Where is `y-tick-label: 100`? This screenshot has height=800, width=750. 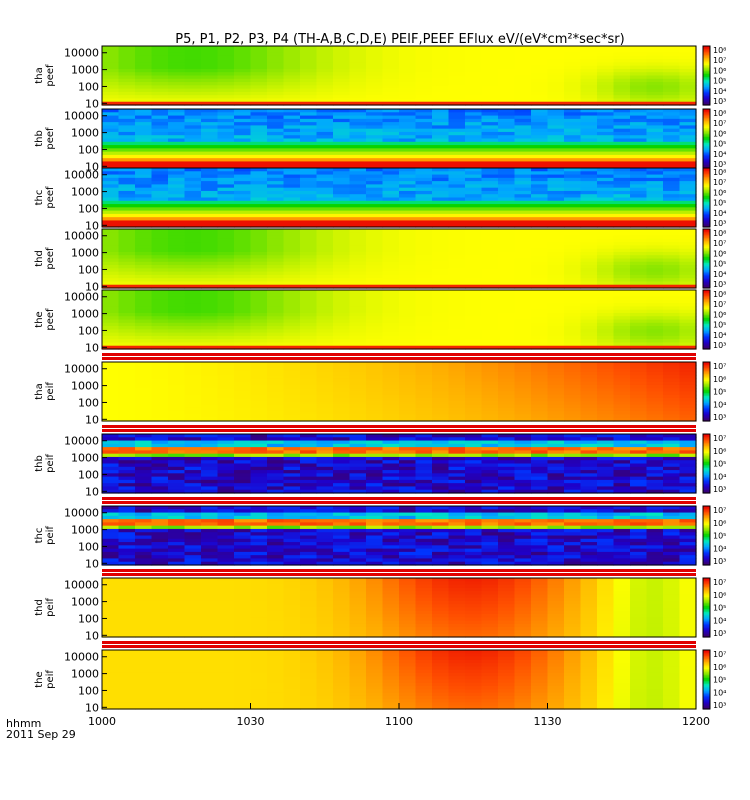
y-tick-label: 100 is located at coordinates (88, 149).